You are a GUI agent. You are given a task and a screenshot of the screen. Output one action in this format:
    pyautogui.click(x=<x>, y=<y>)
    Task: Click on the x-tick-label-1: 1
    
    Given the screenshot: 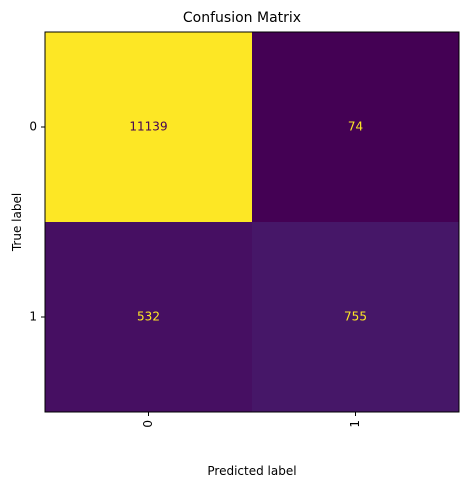 What is the action you would take?
    pyautogui.click(x=355, y=424)
    